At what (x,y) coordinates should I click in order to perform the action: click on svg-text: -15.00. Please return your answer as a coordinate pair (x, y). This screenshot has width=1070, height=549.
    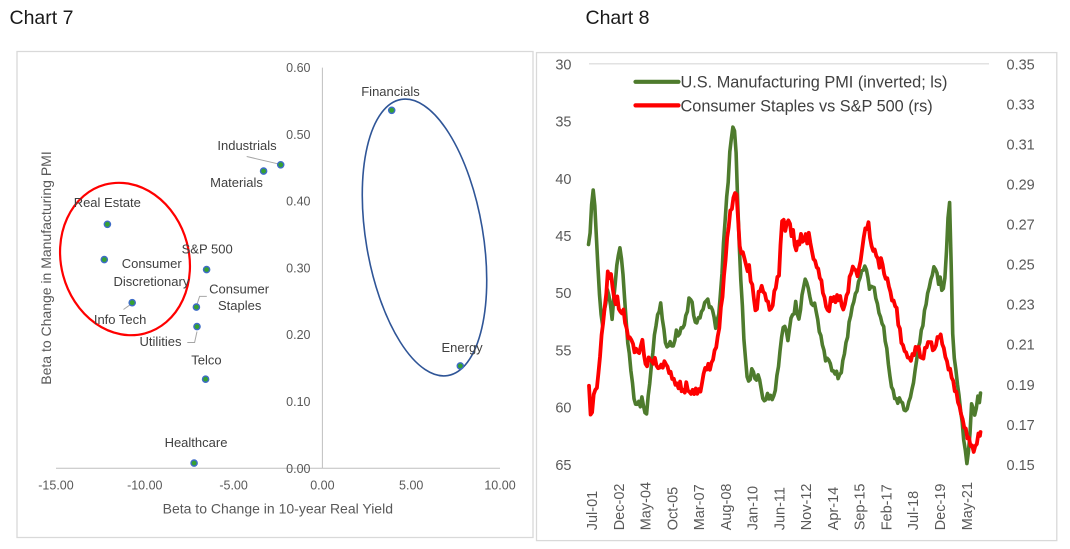
    Looking at the image, I should click on (55, 486).